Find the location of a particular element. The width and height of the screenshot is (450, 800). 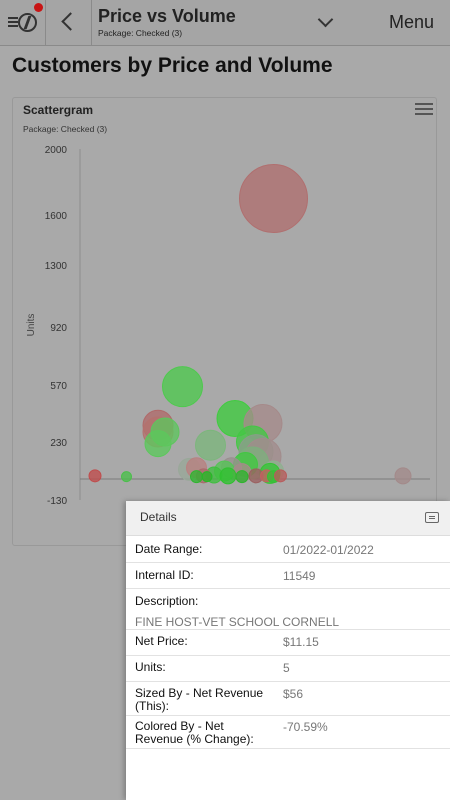

detail-label: Description: is located at coordinates (167, 601).